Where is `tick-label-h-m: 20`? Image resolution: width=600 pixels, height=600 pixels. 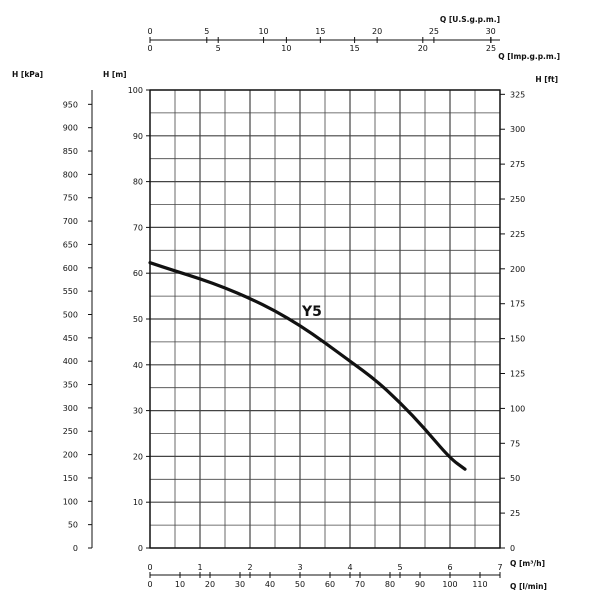
tick-label-h-m: 20 is located at coordinates (138, 456).